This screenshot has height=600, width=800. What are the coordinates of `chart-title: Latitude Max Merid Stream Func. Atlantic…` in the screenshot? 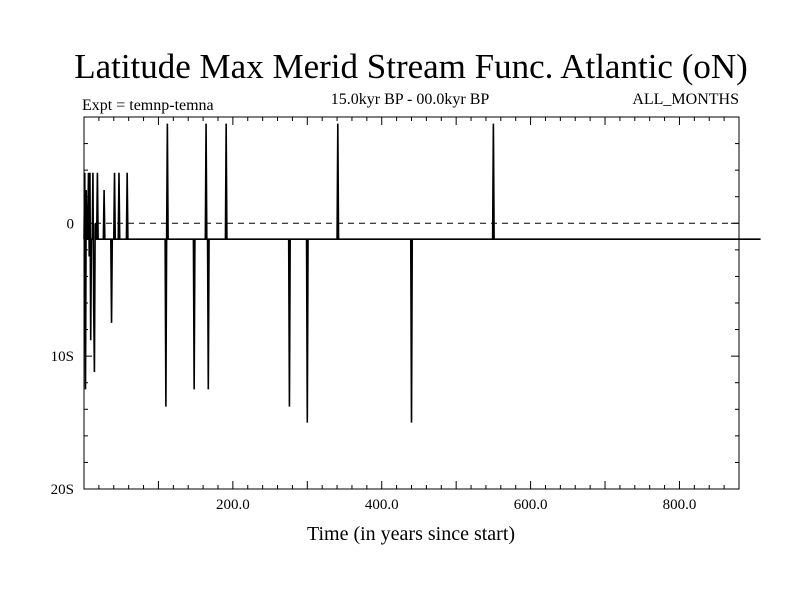 It's located at (411, 66).